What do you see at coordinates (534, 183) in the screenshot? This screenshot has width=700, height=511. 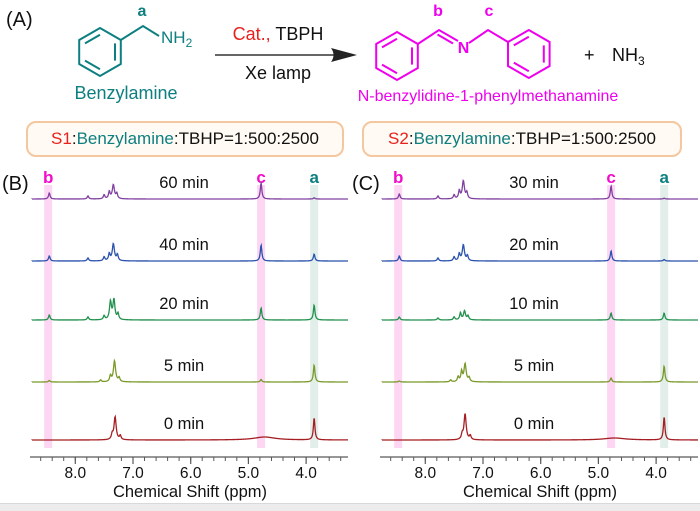 I see `time-label: 30 min` at bounding box center [534, 183].